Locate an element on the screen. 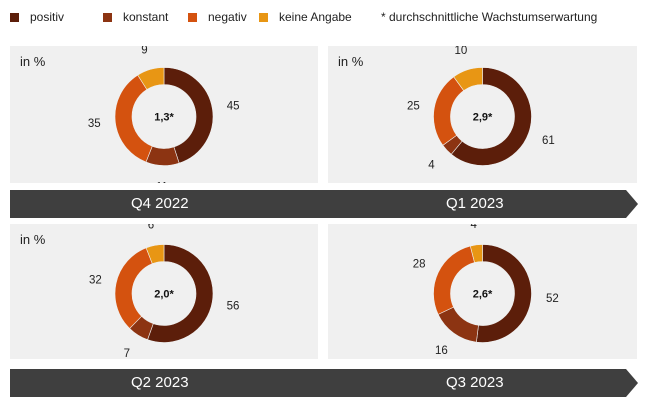 Image resolution: width=646 pixels, height=409 pixels. value-label-negativ: 35 is located at coordinates (94, 124).